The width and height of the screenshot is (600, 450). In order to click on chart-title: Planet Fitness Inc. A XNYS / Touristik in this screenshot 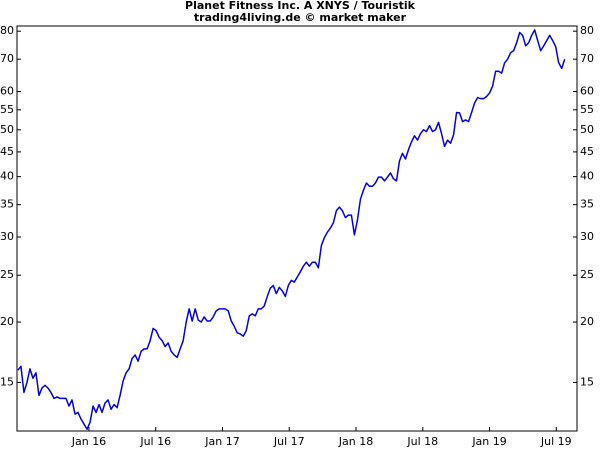, I will do `click(300, 6)`.